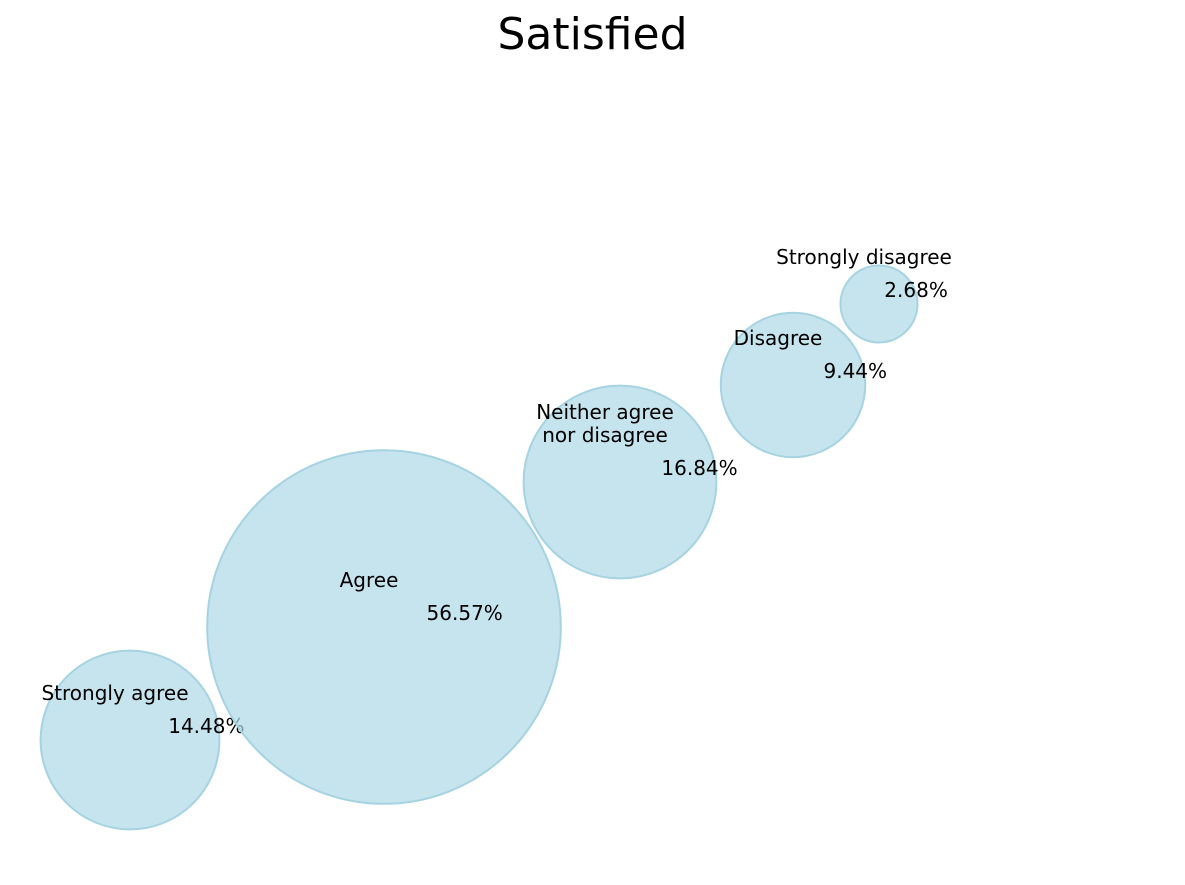 Image resolution: width=1185 pixels, height=885 pixels. I want to click on bubble-label-strongly-agree: Strongly agree, so click(114, 693).